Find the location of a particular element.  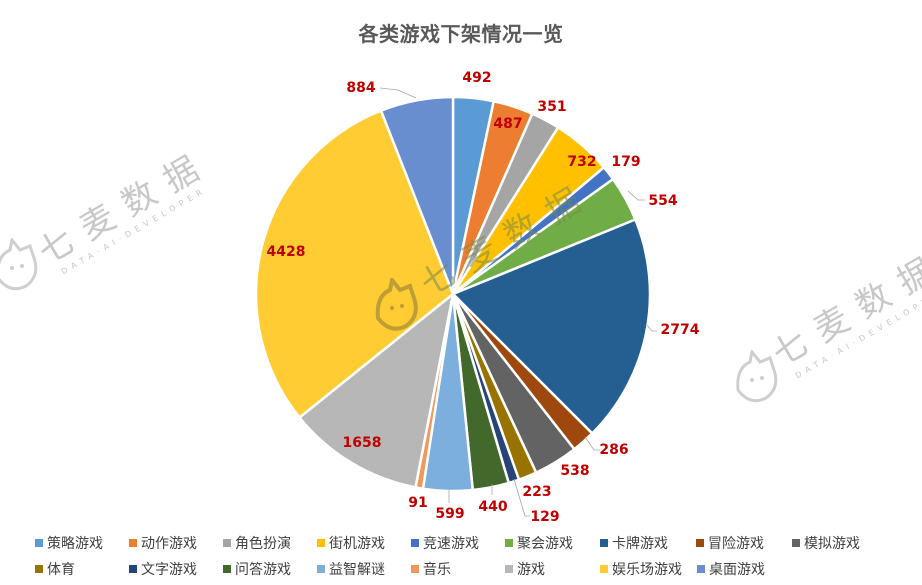

legend-label: 街机游戏 is located at coordinates (357, 544).